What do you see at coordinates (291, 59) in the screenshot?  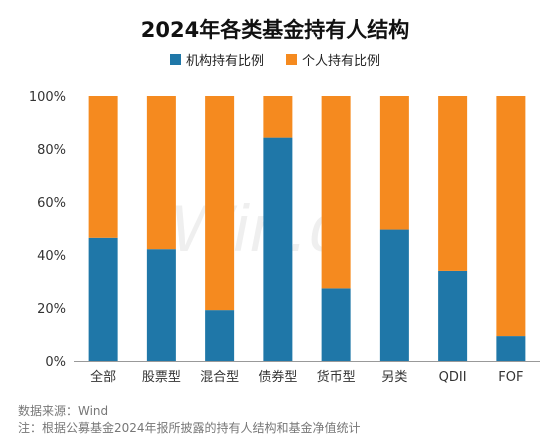 I see `legend-swatch-individual` at bounding box center [291, 59].